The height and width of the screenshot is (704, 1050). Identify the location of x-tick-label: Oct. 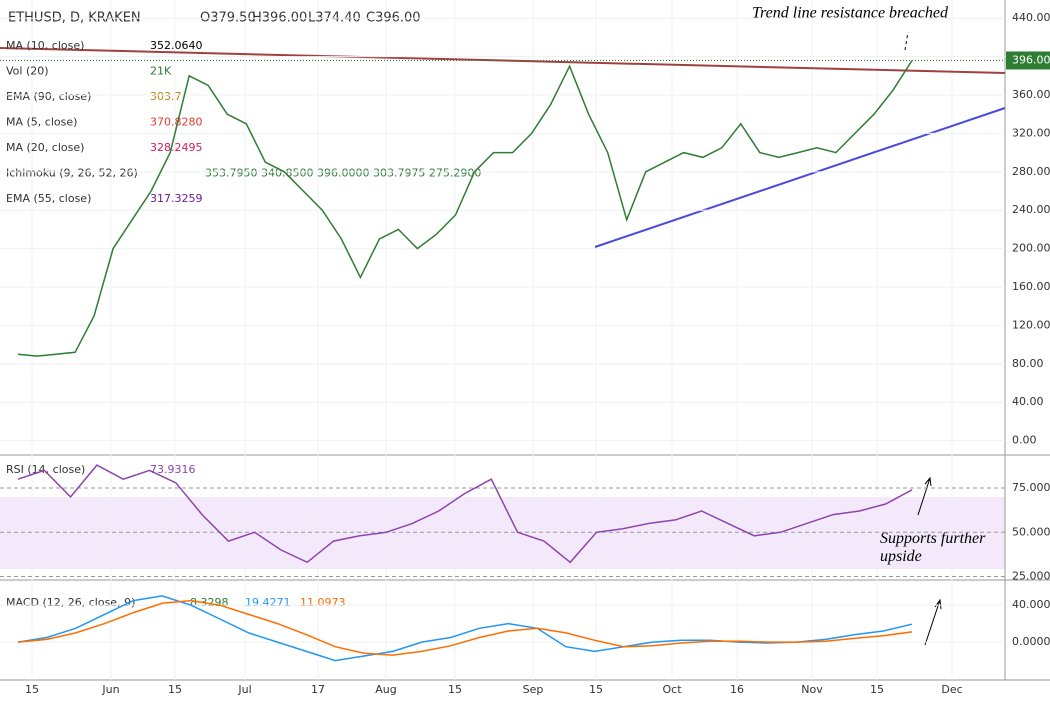
(672, 689).